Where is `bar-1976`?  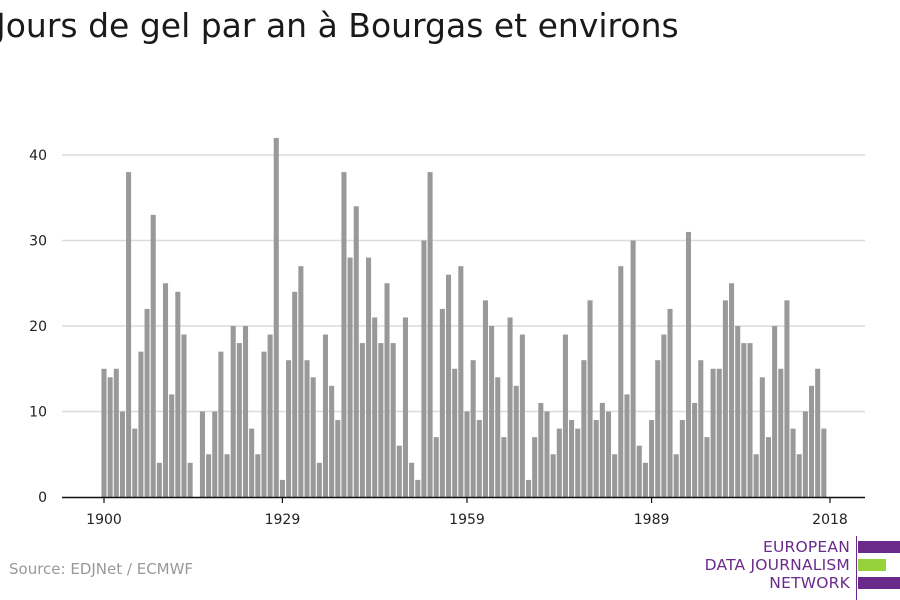 bar-1976 is located at coordinates (572, 458).